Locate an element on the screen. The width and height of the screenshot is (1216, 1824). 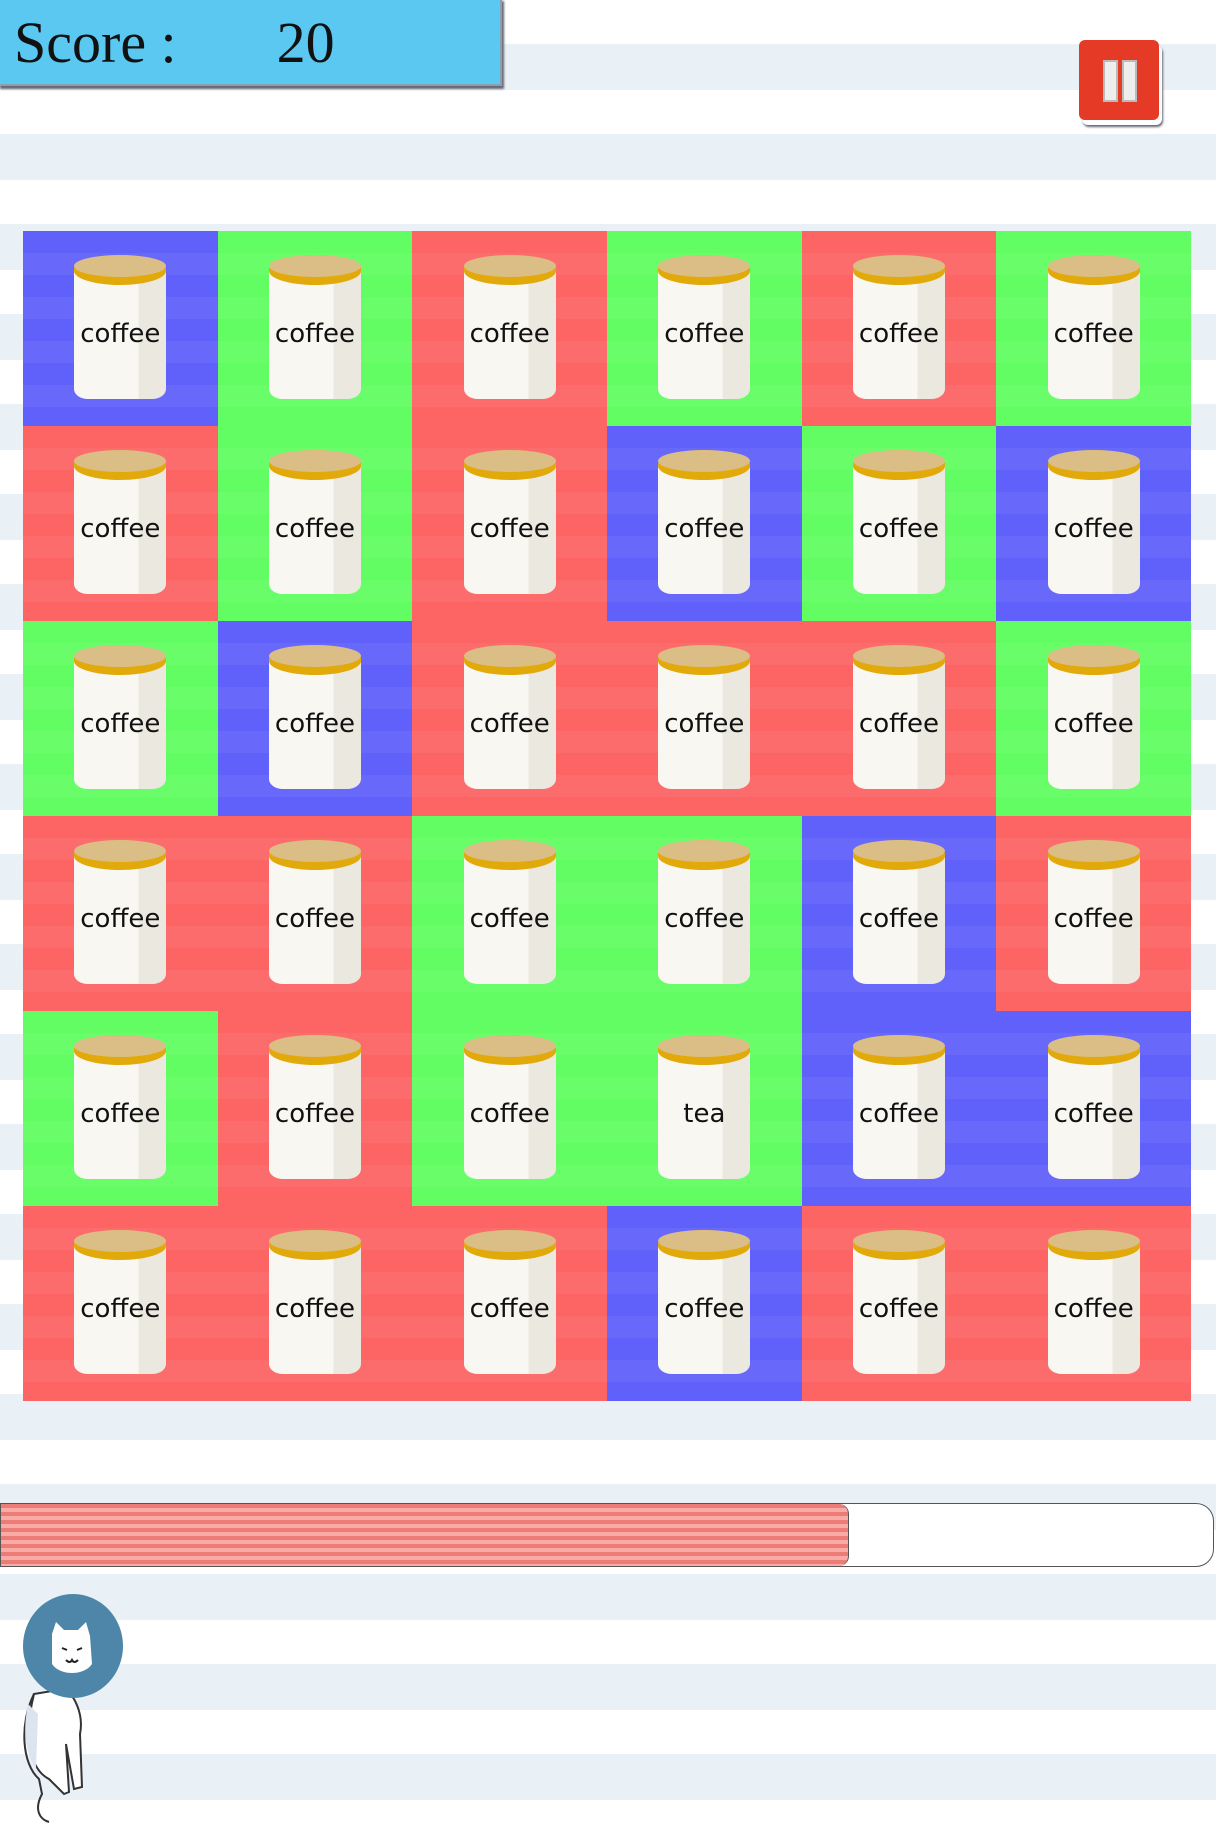
cat-mascot-icon is located at coordinates (73, 1708).